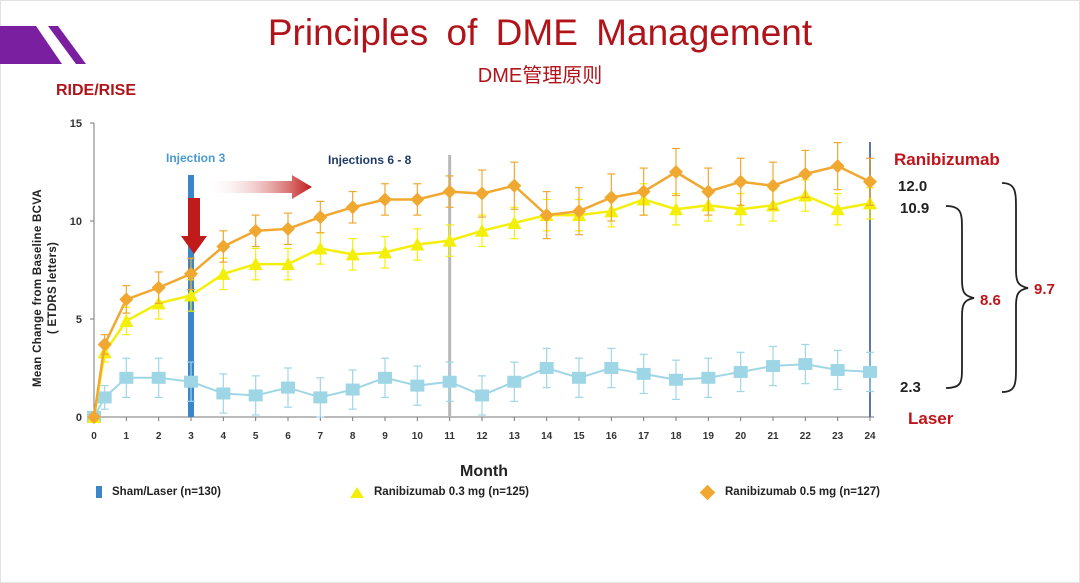  I want to click on legend-label-ranibizumab-0-5: Ranibizumab 0.5 mg (n=127), so click(802, 492).